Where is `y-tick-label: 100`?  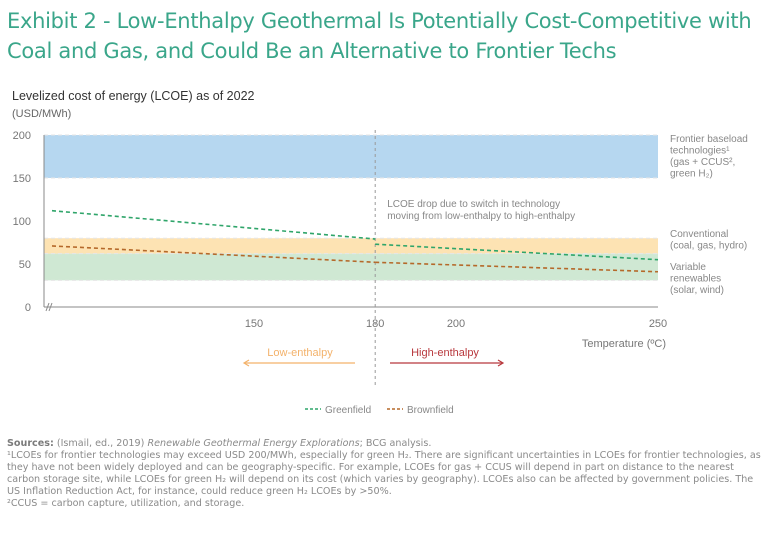 y-tick-label: 100 is located at coordinates (22, 222).